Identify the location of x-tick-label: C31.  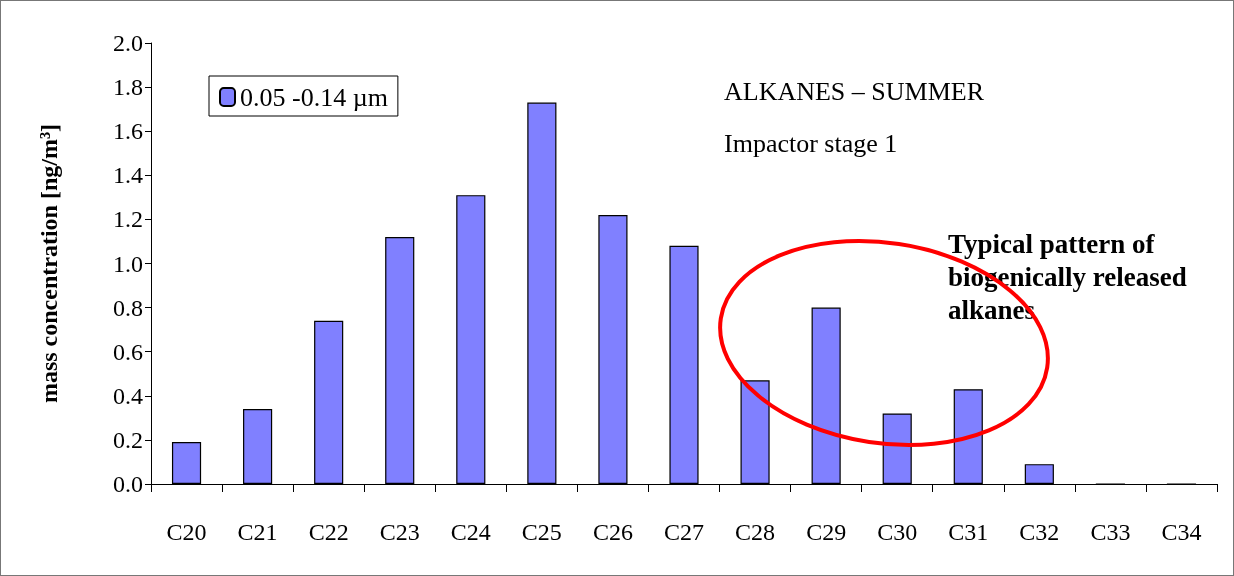
(968, 532).